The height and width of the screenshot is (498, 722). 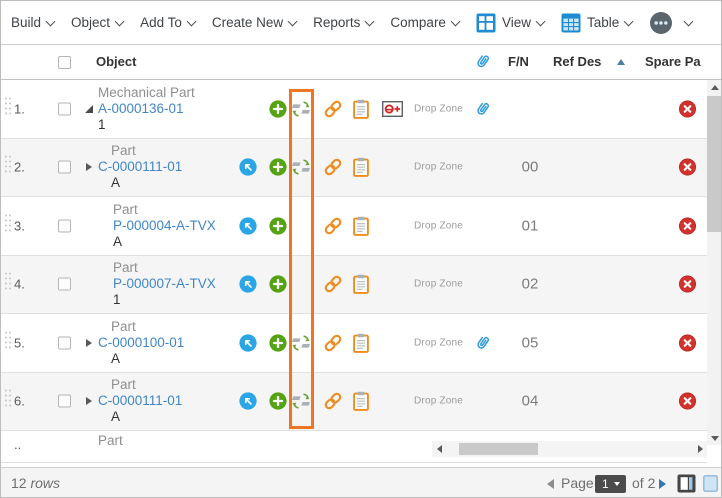 What do you see at coordinates (255, 22) in the screenshot?
I see `menu-create-new: Create New` at bounding box center [255, 22].